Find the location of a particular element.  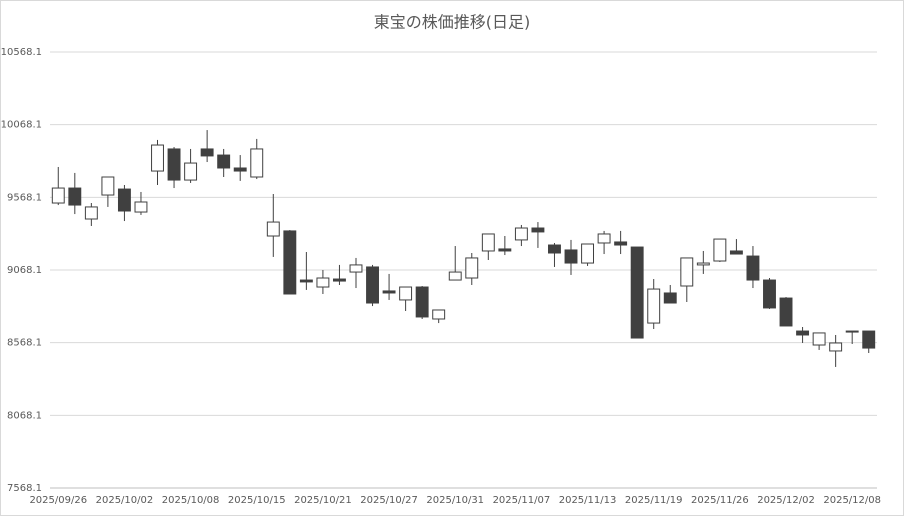

x-tick-label: 2025/10/31 is located at coordinates (455, 500).